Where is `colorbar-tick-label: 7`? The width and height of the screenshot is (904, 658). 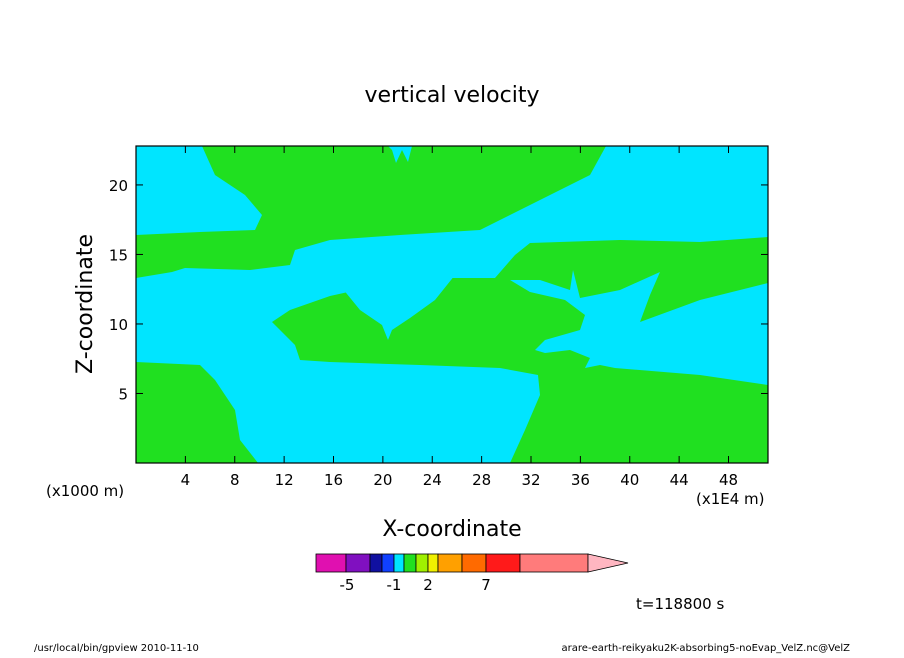
colorbar-tick-label: 7 is located at coordinates (486, 585).